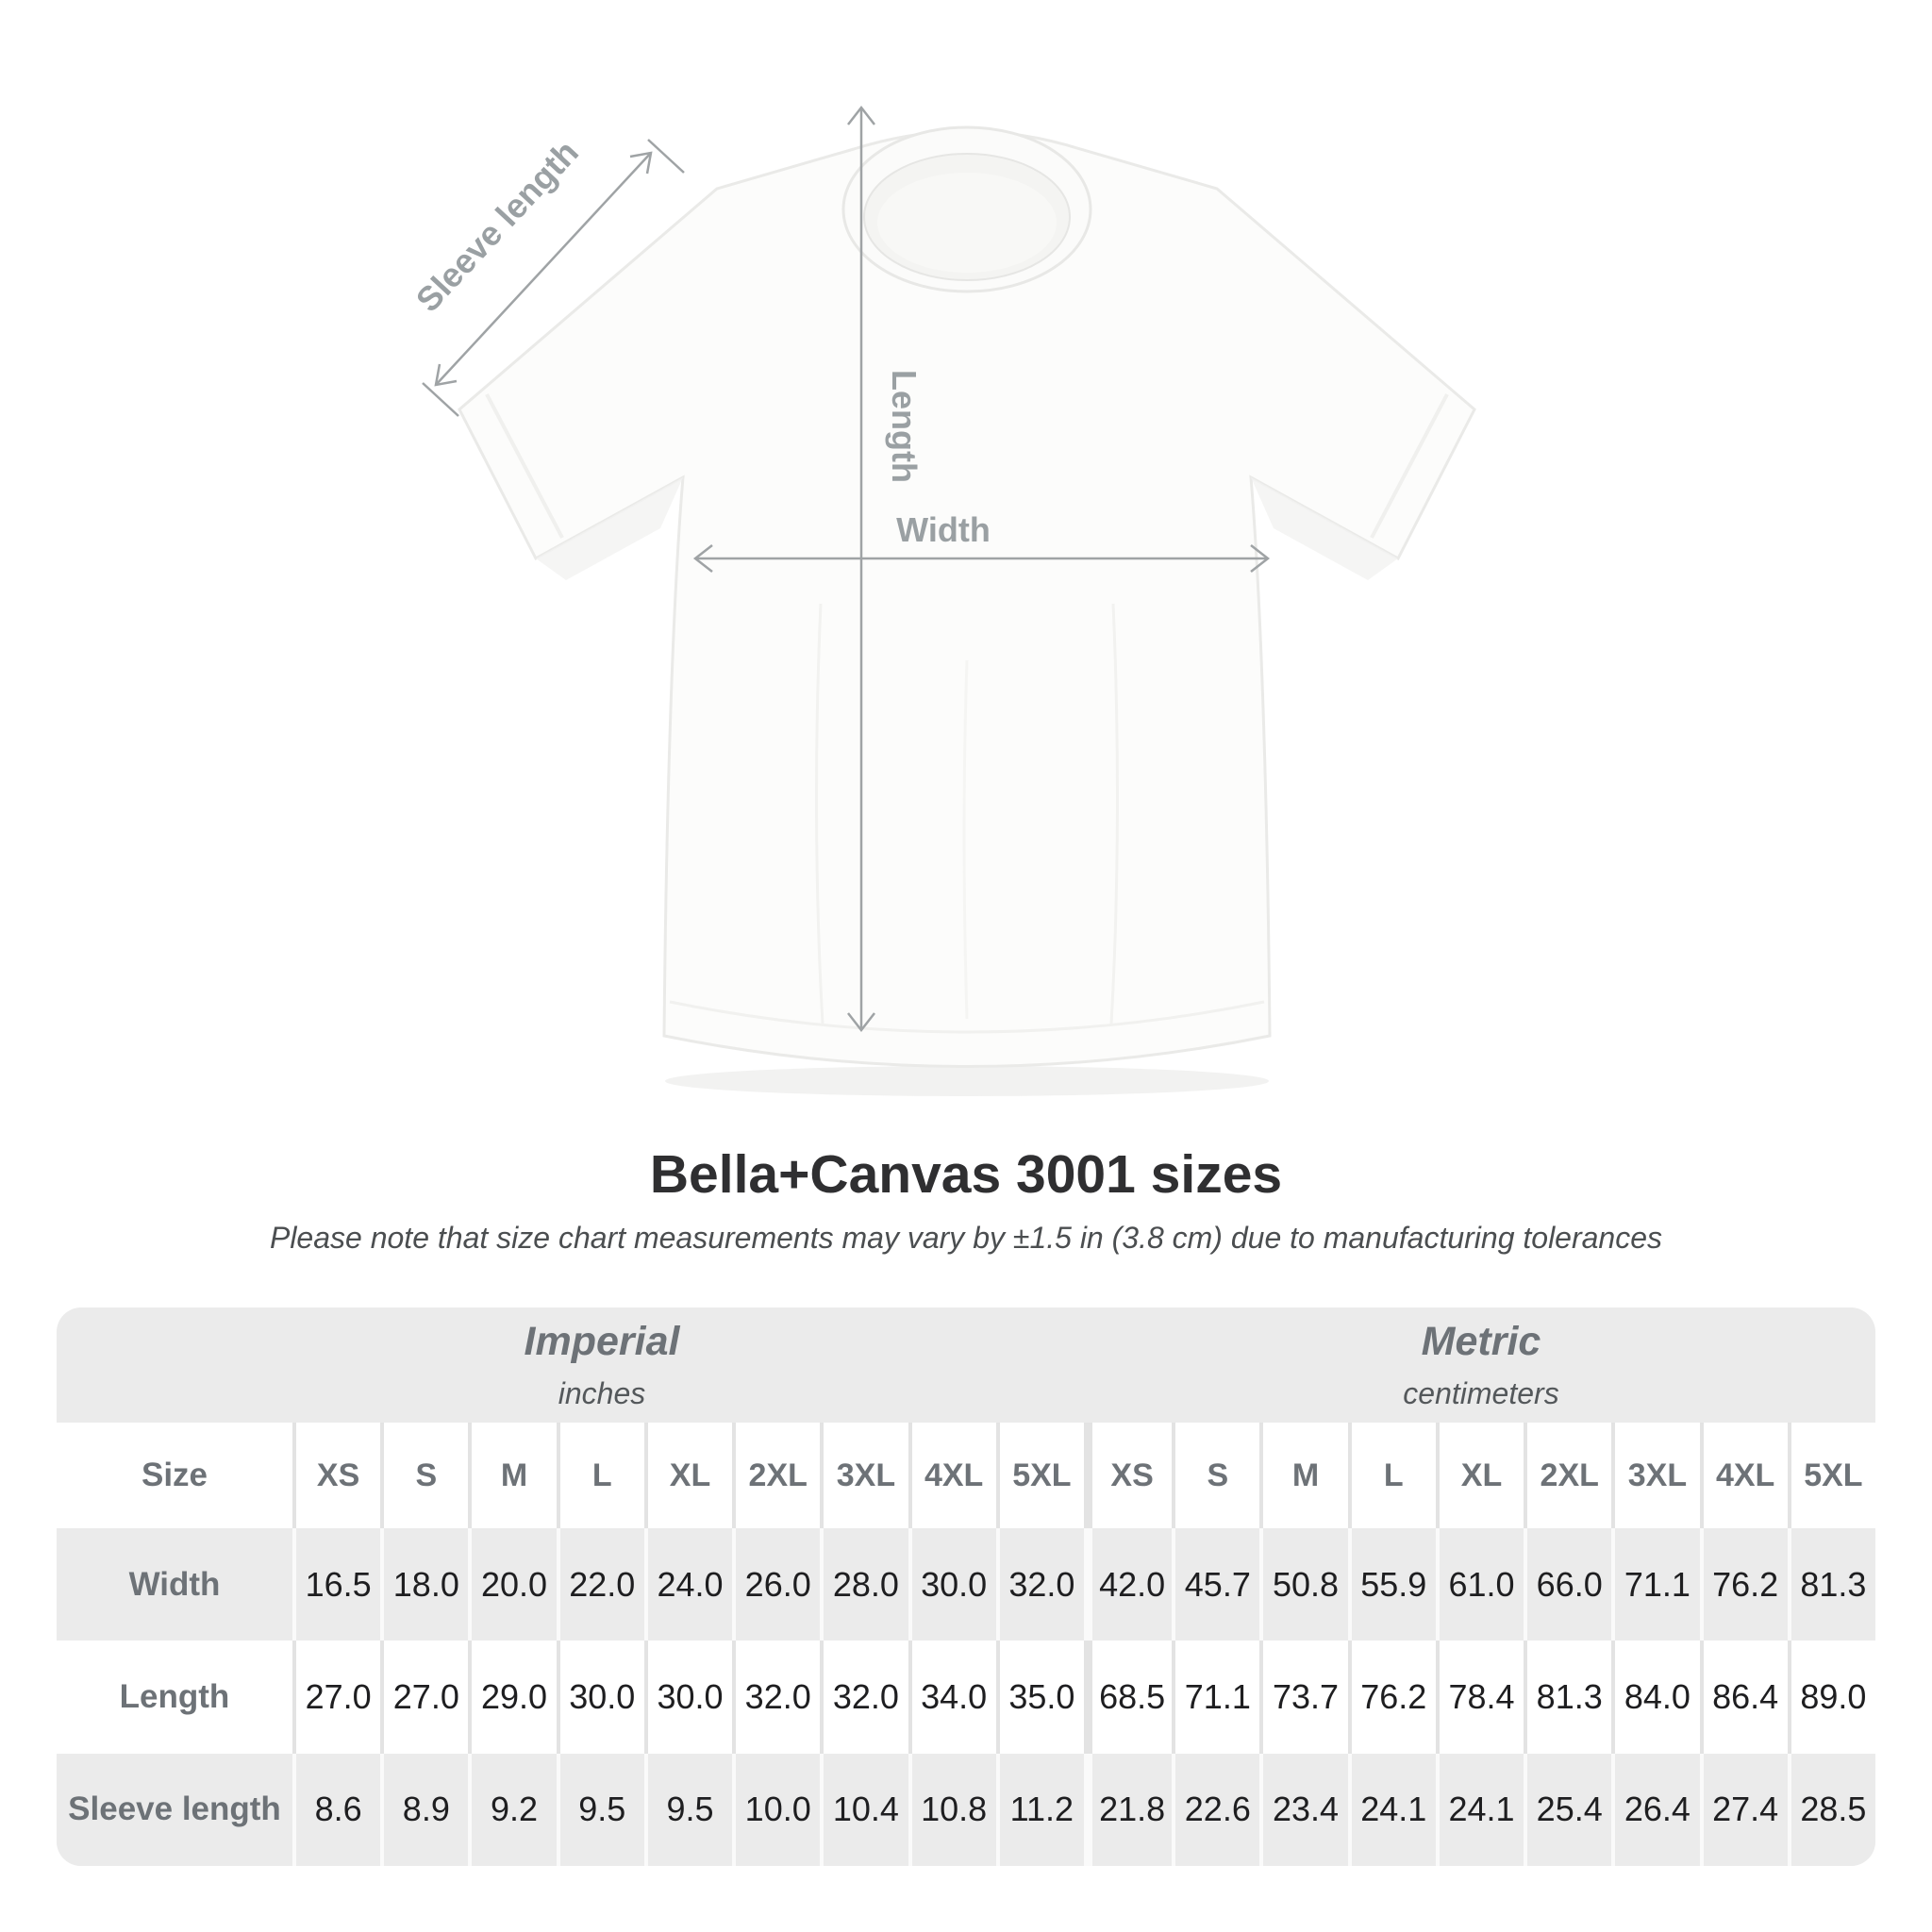  Describe the element at coordinates (1831, 1476) in the screenshot. I see `metric-size-header-5xl: 5XL` at that location.